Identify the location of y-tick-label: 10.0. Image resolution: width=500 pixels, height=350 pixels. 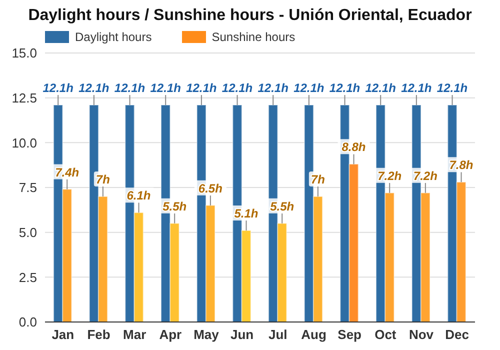
(24, 142).